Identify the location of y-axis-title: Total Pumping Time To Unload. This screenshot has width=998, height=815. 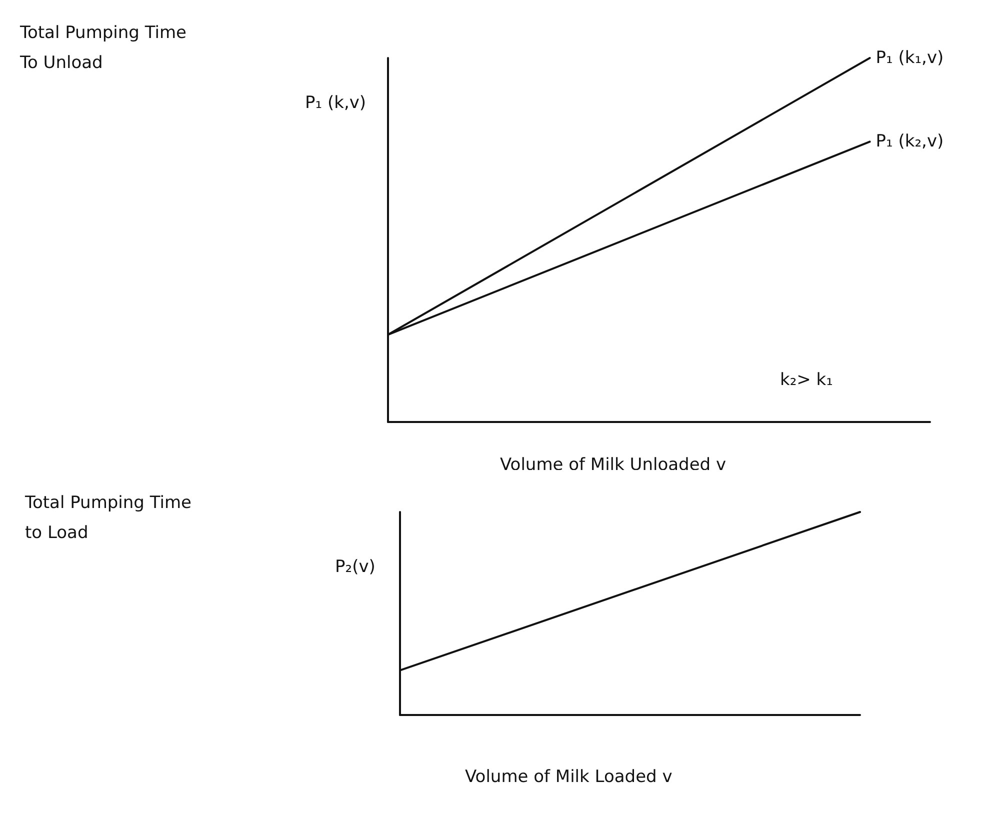
(102, 48).